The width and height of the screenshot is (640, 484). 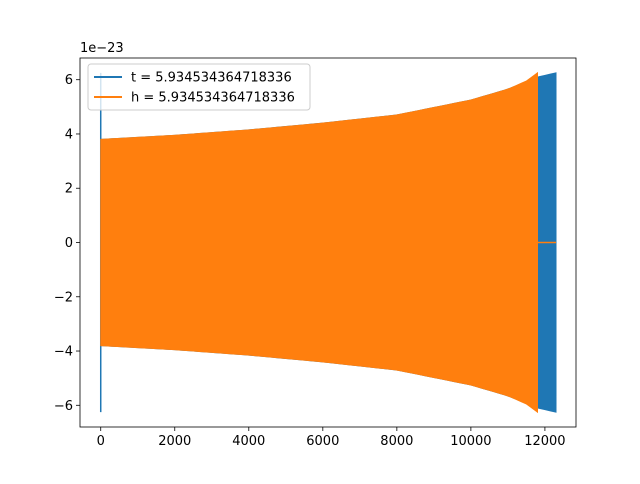 I want to click on x-tick-label: 0, so click(x=101, y=441).